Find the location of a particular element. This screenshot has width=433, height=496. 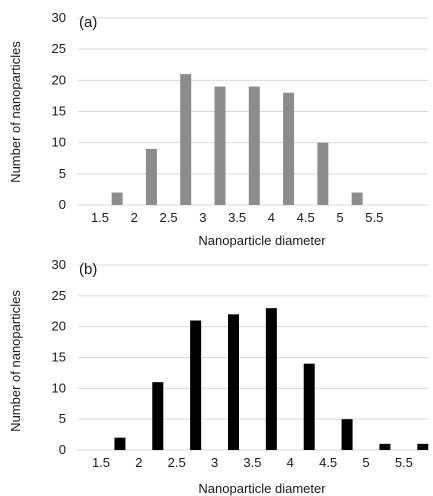

y-tick-labels-a: 0 5 10 15 20 25 30 is located at coordinates (59, 111).